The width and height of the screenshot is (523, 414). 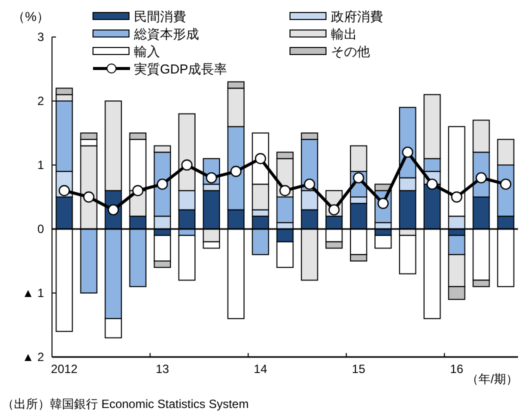 What do you see at coordinates (64, 369) in the screenshot?
I see `x-tick-label: 2012` at bounding box center [64, 369].